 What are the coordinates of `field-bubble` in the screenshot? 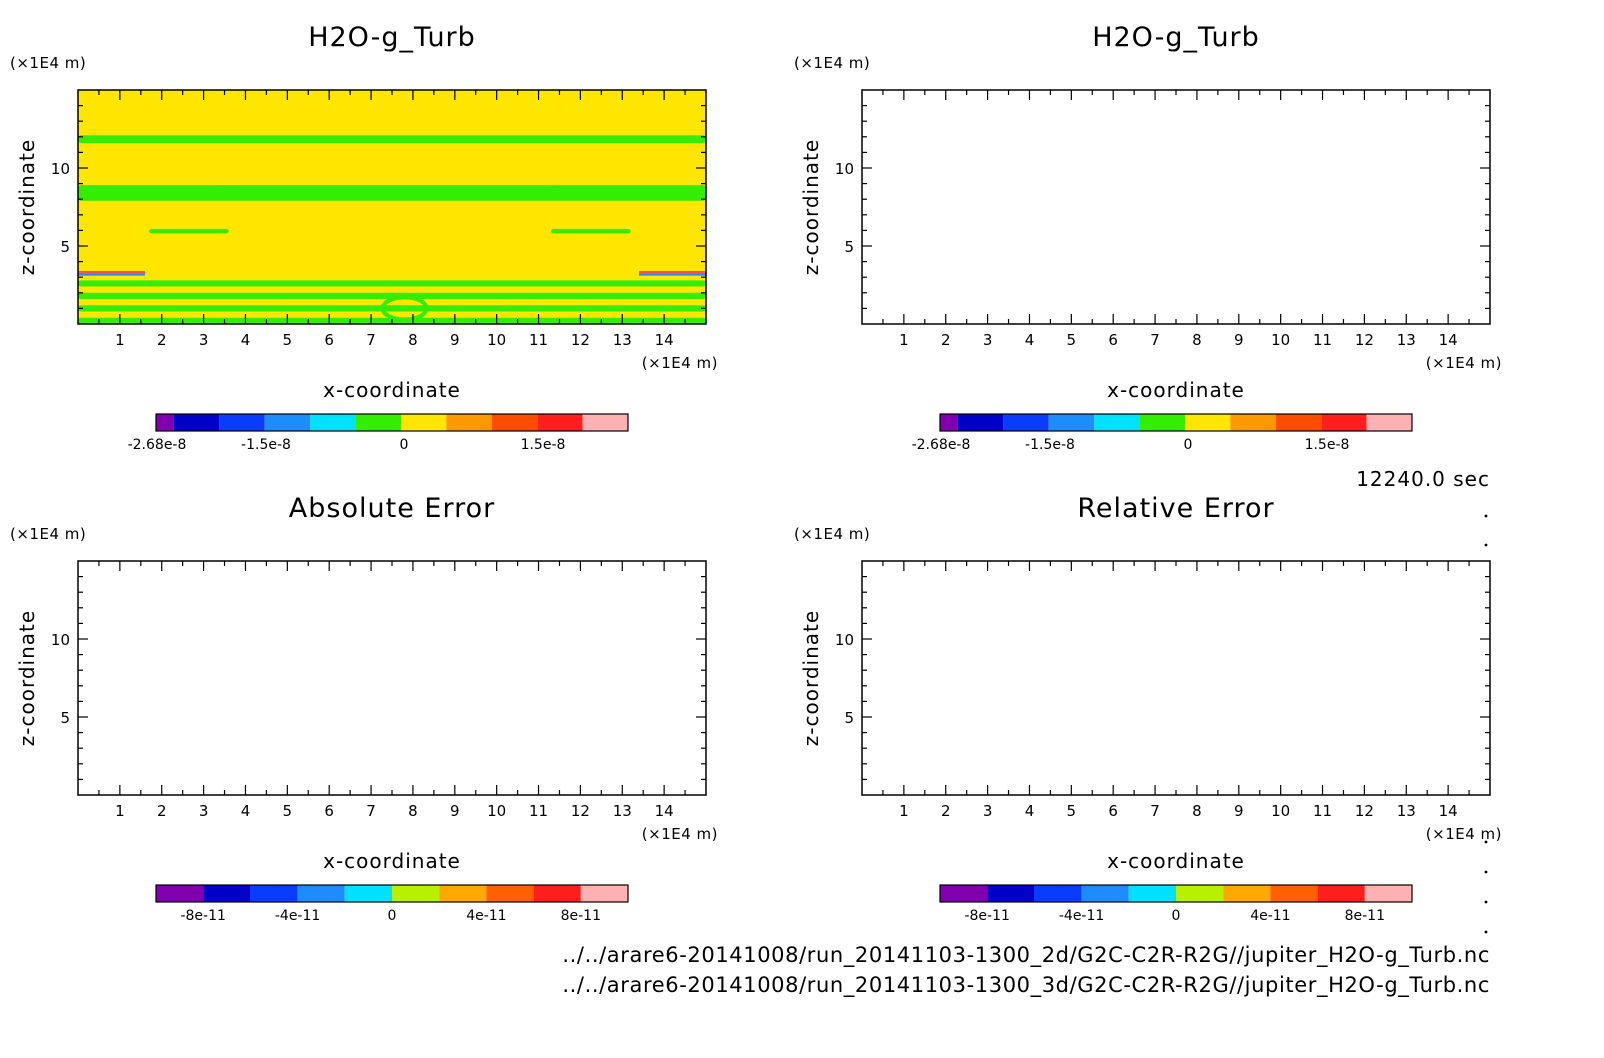 It's located at (404, 308).